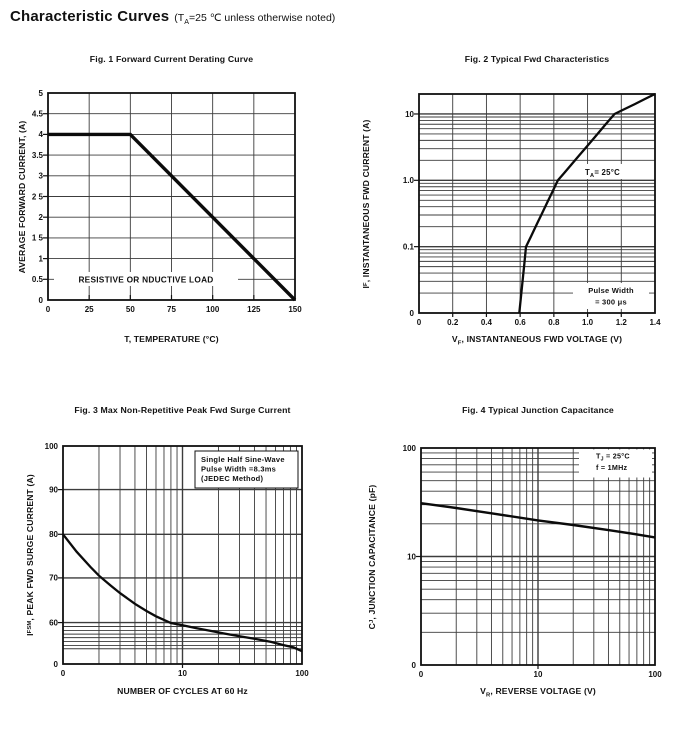 This screenshot has width=675, height=745. What do you see at coordinates (537, 59) in the screenshot?
I see `fig2-caption: Fig. 2 Typical Fwd Characteristics` at bounding box center [537, 59].